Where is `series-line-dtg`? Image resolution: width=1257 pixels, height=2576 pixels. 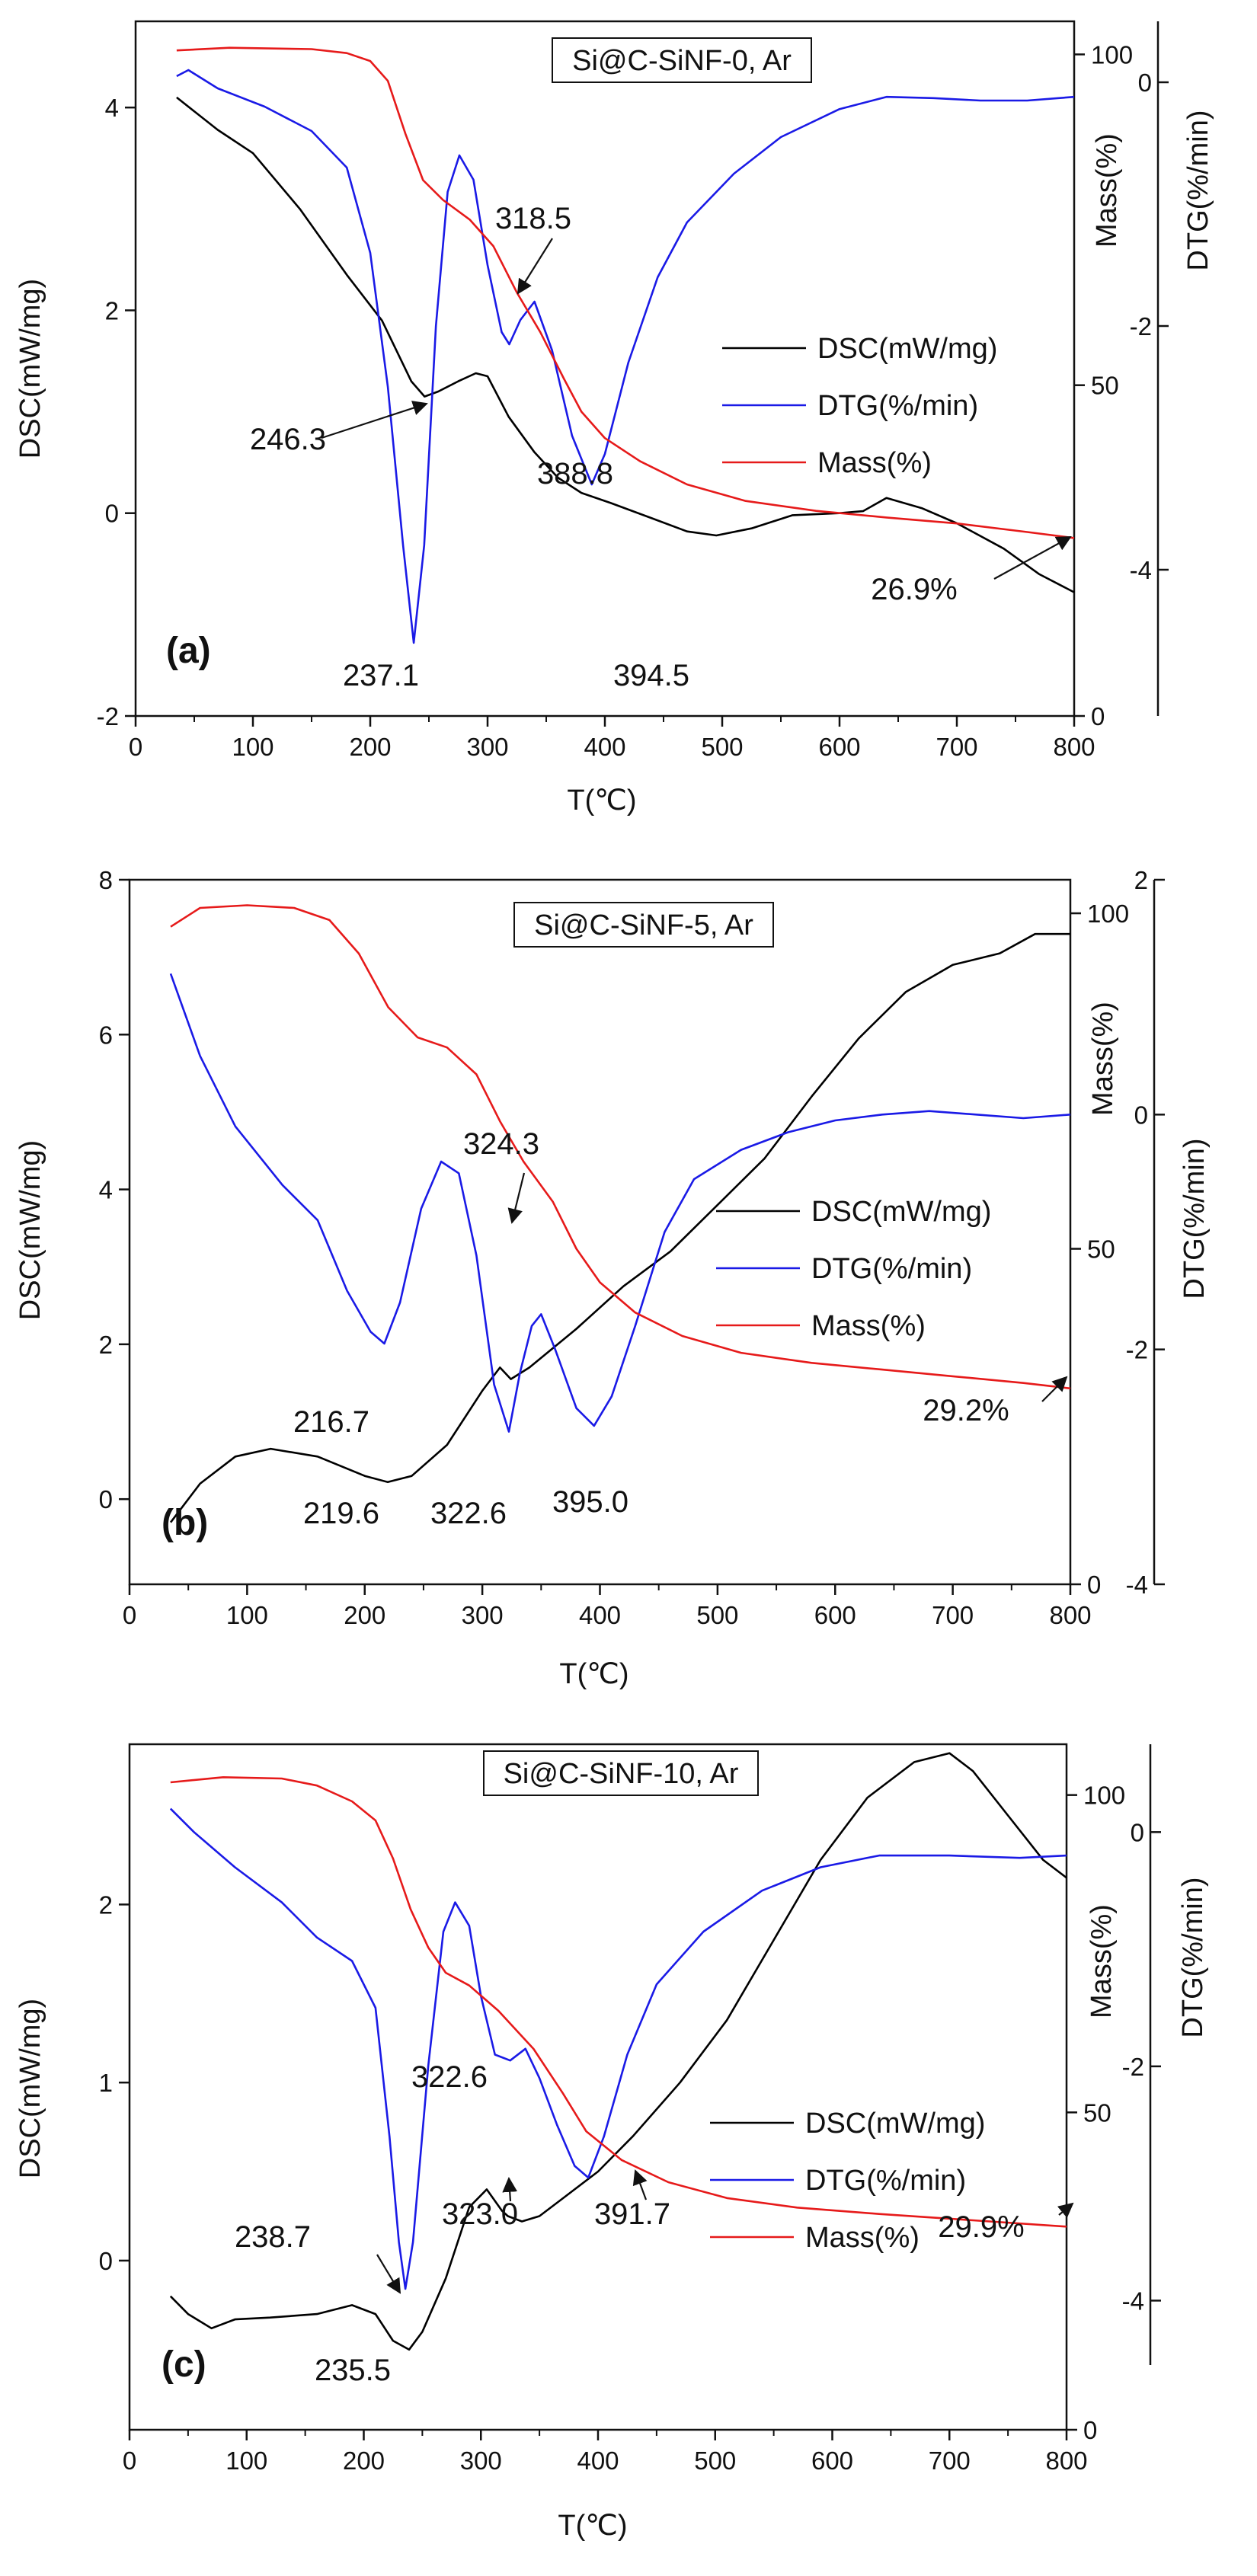
series-line-dtg is located at coordinates (618, 2048).